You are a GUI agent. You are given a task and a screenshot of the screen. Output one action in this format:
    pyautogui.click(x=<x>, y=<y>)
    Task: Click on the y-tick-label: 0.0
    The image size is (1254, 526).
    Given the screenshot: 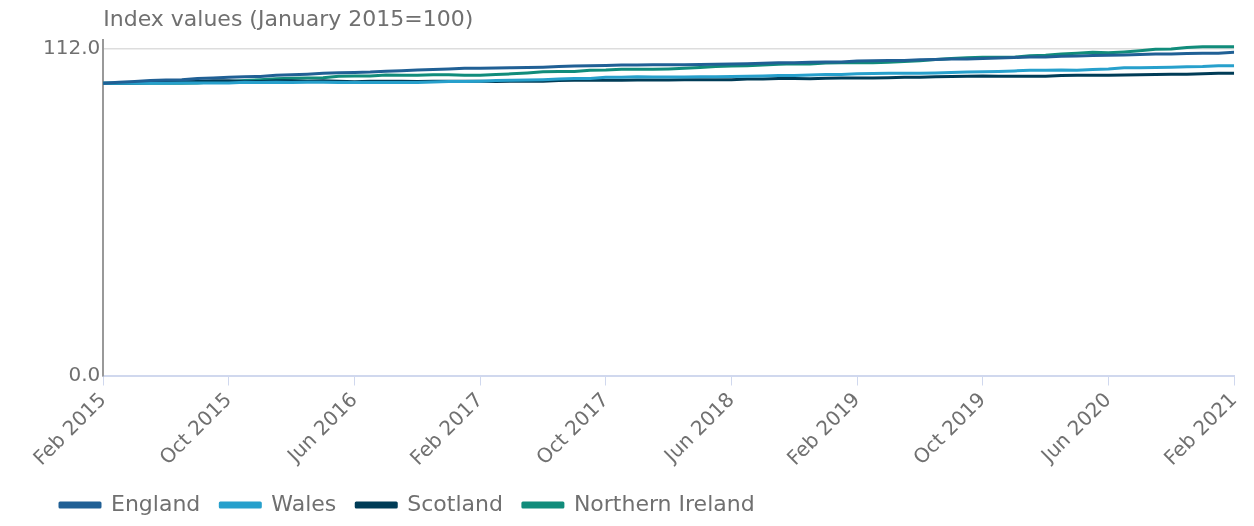 What is the action you would take?
    pyautogui.click(x=84, y=373)
    